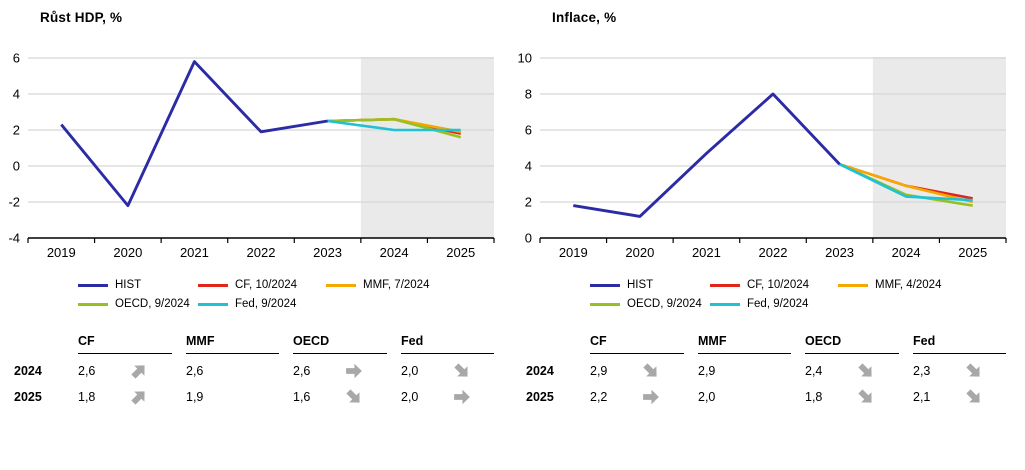 The height and width of the screenshot is (470, 1025). What do you see at coordinates (706, 252) in the screenshot?
I see `x-axis-tick-label: 2021` at bounding box center [706, 252].